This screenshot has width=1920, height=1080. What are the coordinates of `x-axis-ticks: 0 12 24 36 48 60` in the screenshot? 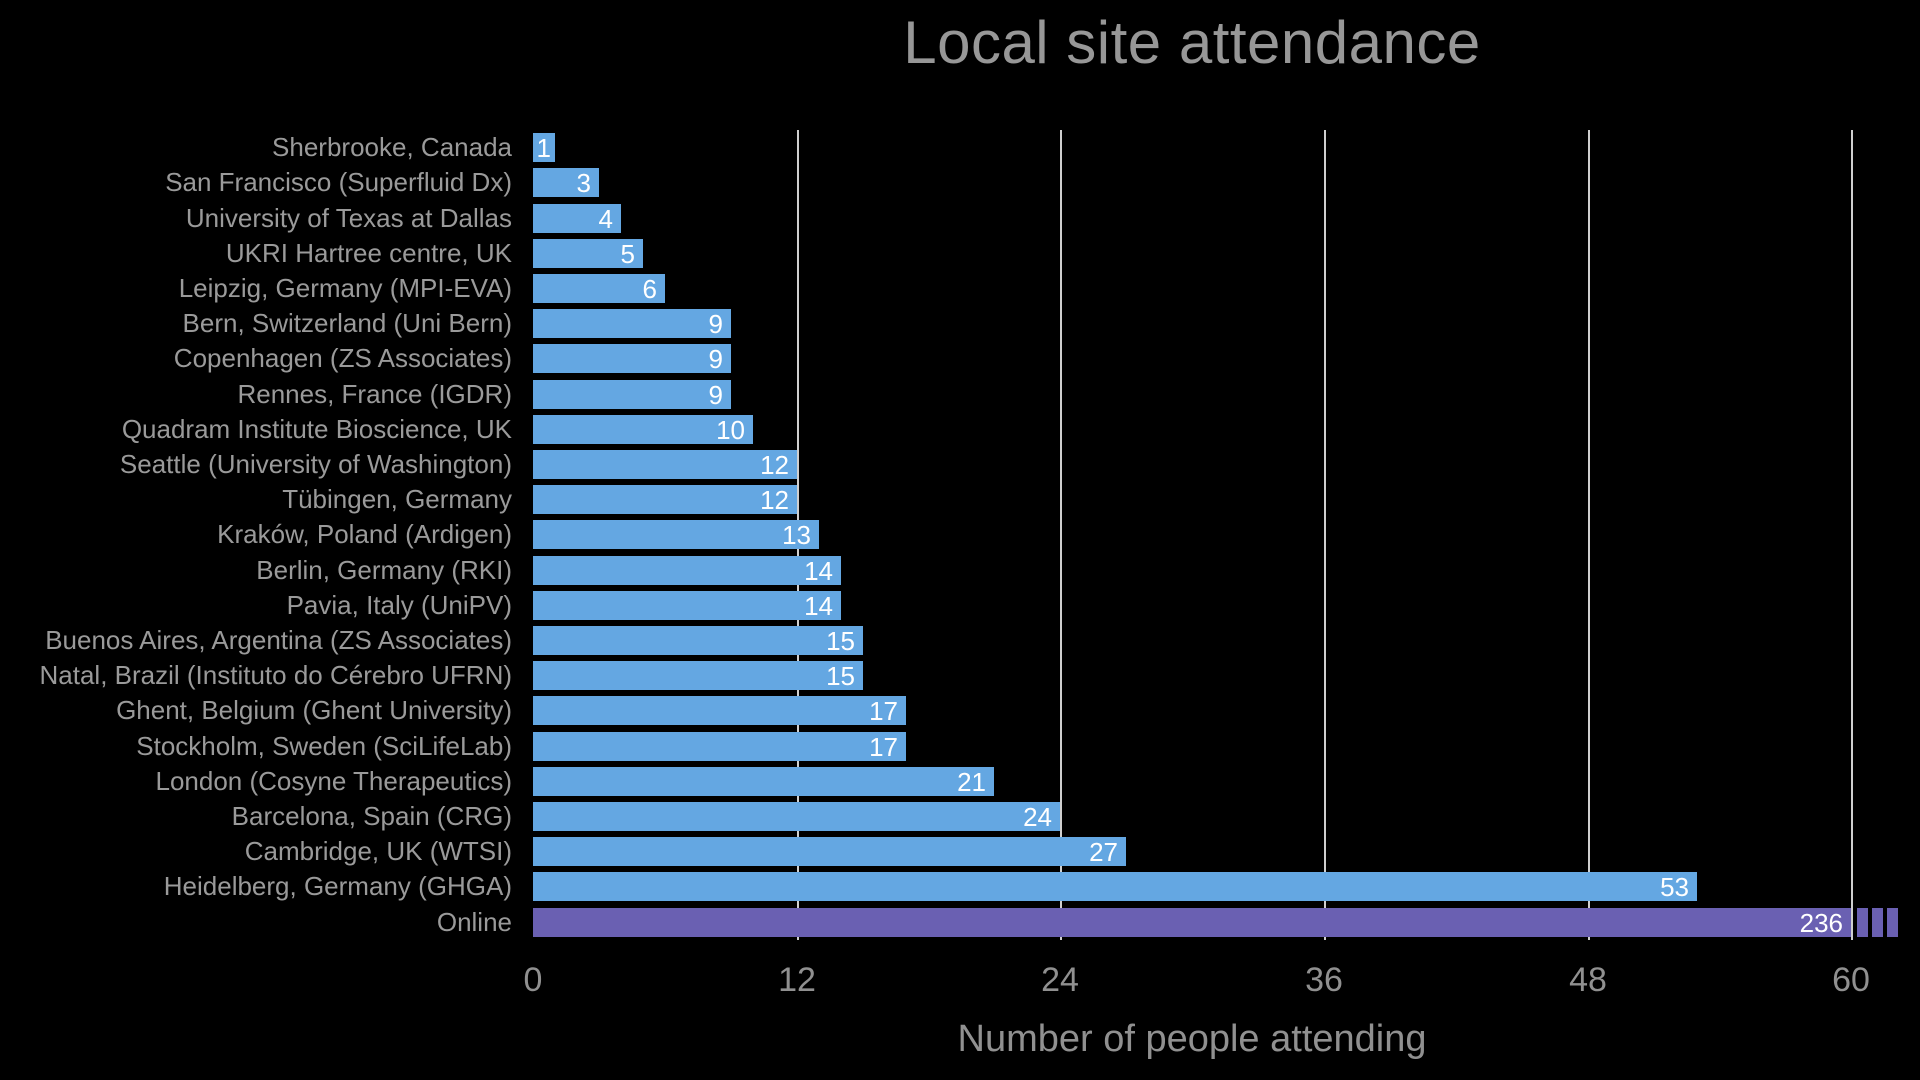 It's located at (960, 980).